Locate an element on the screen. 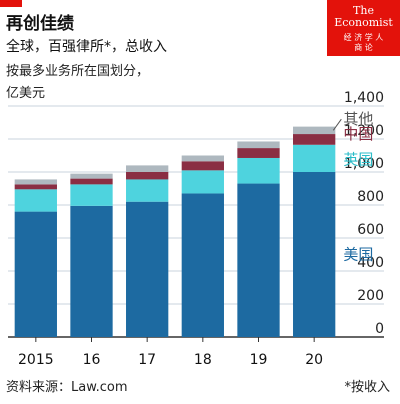 Image resolution: width=400 pixels, height=404 pixels. brand-bar is located at coordinates (11, 3).